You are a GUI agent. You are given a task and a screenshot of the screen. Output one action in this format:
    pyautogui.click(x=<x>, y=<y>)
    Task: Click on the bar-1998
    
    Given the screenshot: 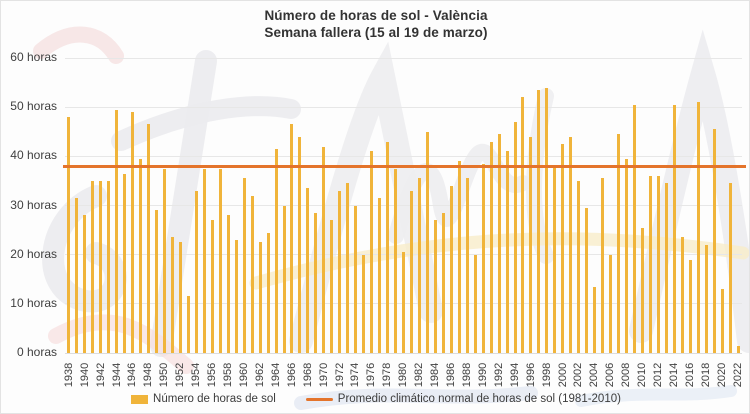 What is the action you would take?
    pyautogui.click(x=547, y=220)
    